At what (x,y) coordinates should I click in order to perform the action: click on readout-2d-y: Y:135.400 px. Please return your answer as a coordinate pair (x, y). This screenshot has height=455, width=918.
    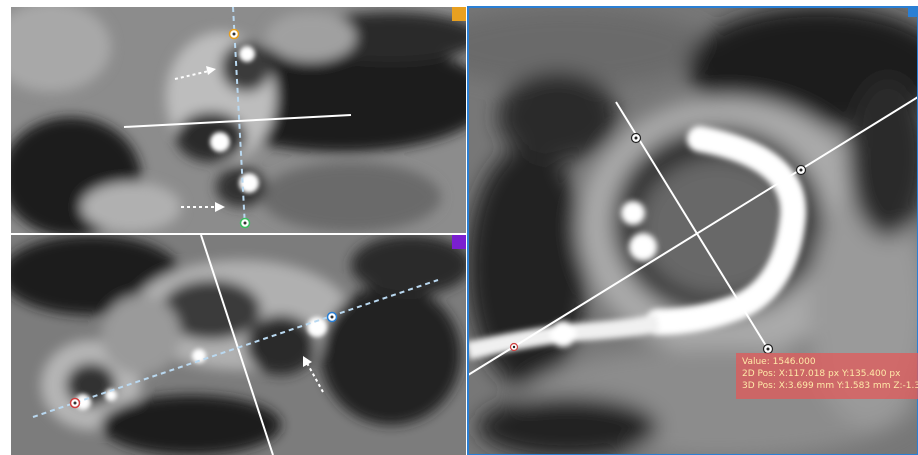
    Looking at the image, I should click on (871, 374).